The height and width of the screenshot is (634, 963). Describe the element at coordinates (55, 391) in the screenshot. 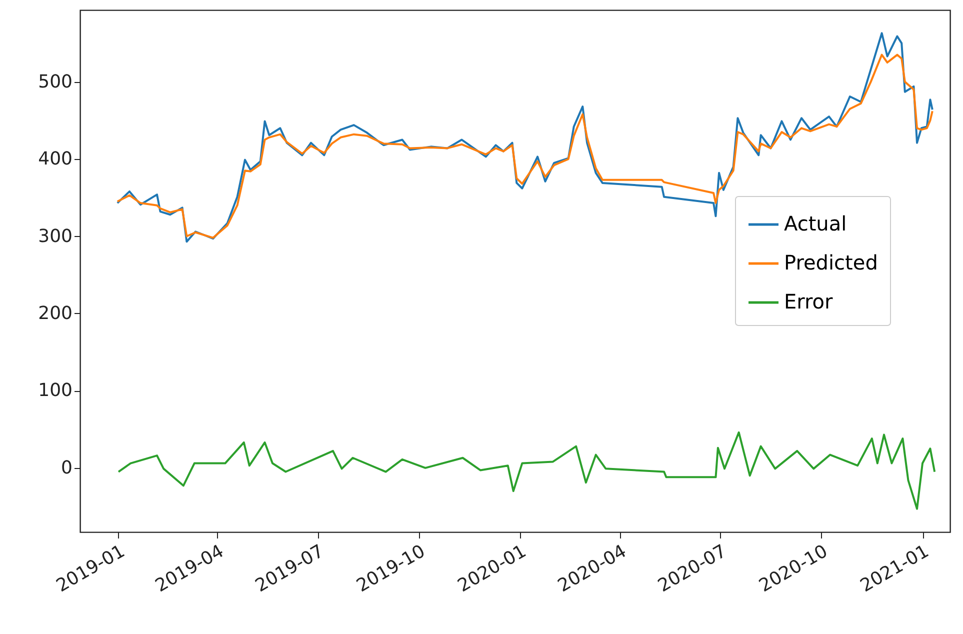

I see `y-tick-label: 100` at that location.